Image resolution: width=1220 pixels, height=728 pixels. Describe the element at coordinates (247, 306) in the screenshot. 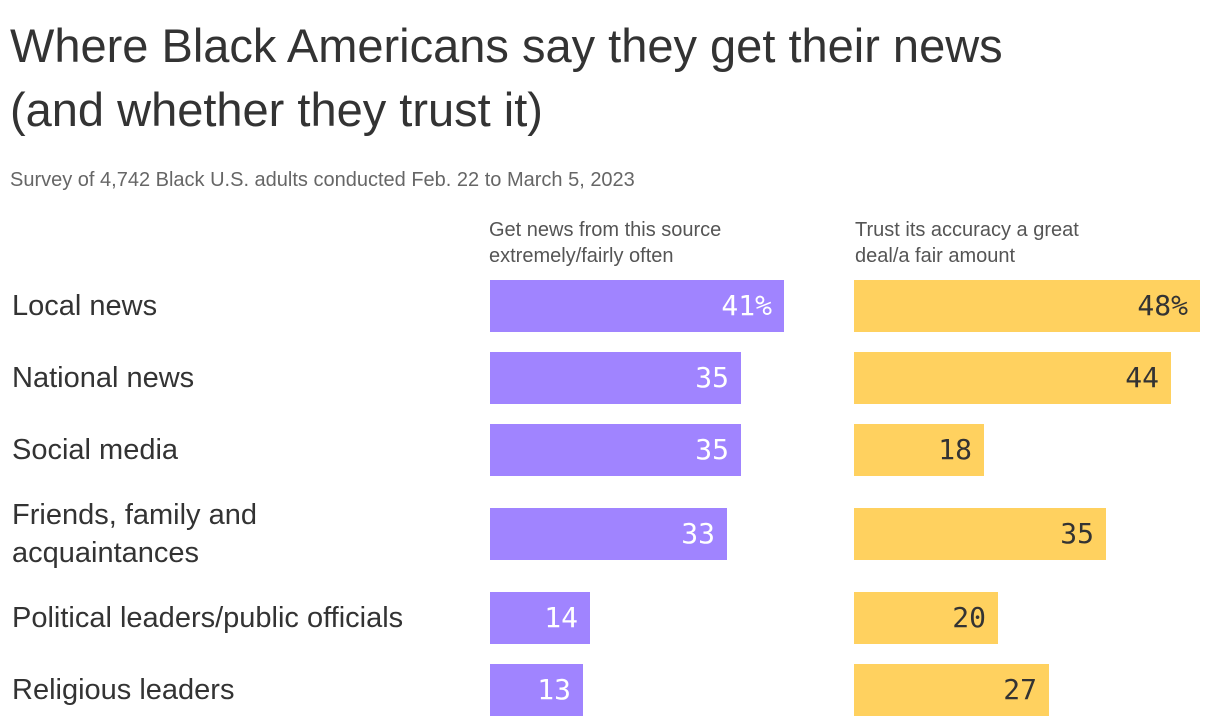

I see `row-label: Local news` at that location.